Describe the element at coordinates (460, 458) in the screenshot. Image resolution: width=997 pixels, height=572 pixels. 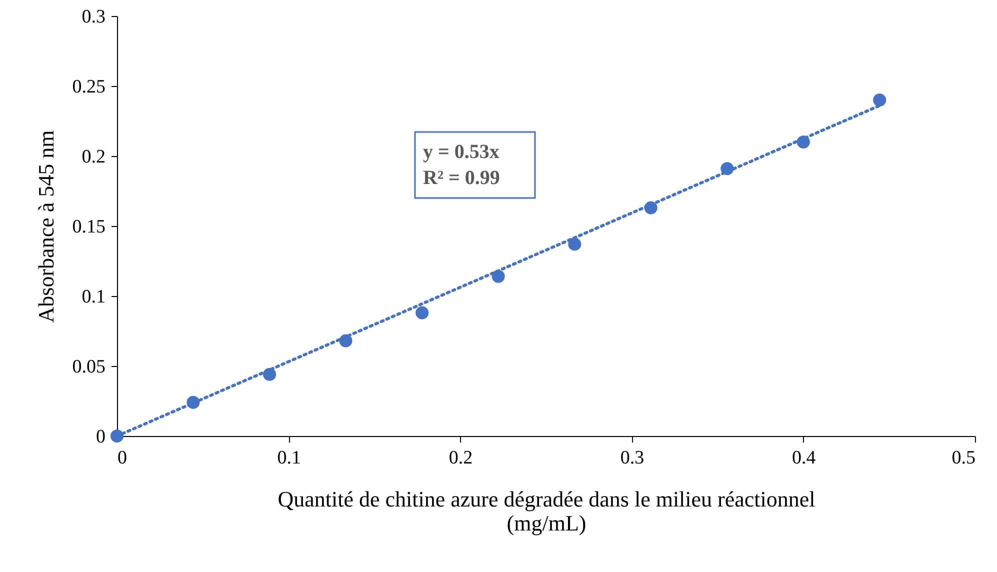
I see `x-tick-label: 0.2` at that location.